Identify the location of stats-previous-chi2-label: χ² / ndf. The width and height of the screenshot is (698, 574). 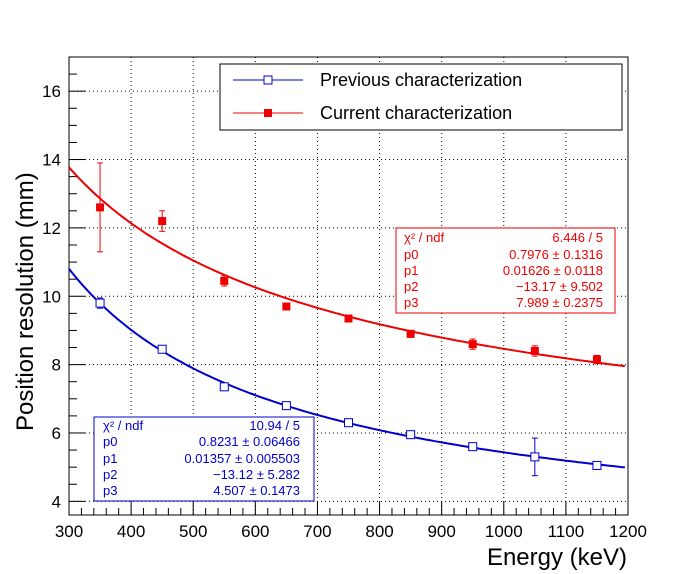
(123, 425).